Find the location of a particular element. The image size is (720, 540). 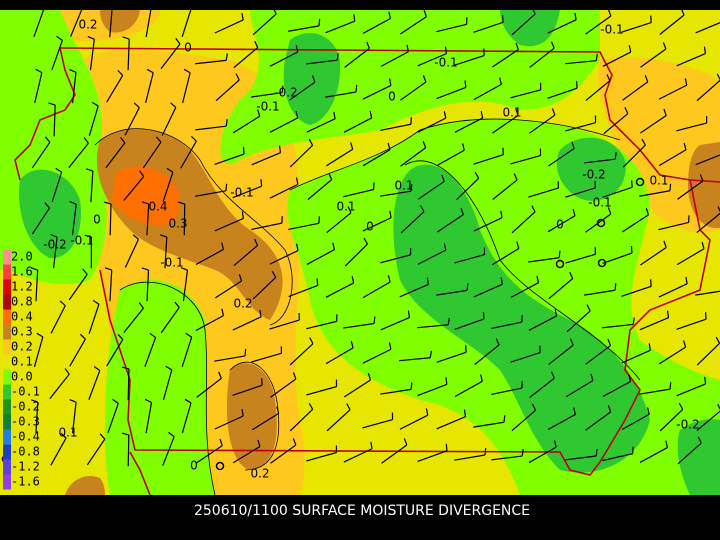

contour-label: -0.1 is located at coordinates (445, 63).